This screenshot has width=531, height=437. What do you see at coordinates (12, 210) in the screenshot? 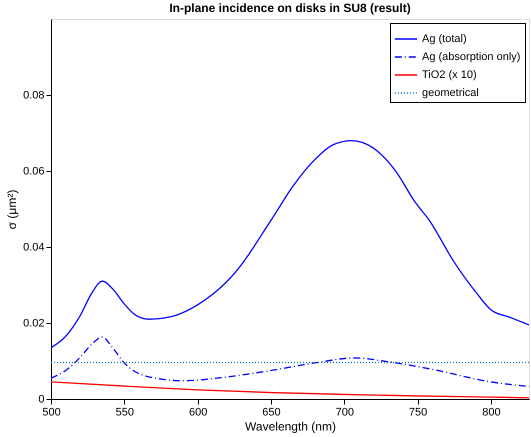
I see `y-axis-title: σ (μm²)` at bounding box center [12, 210].